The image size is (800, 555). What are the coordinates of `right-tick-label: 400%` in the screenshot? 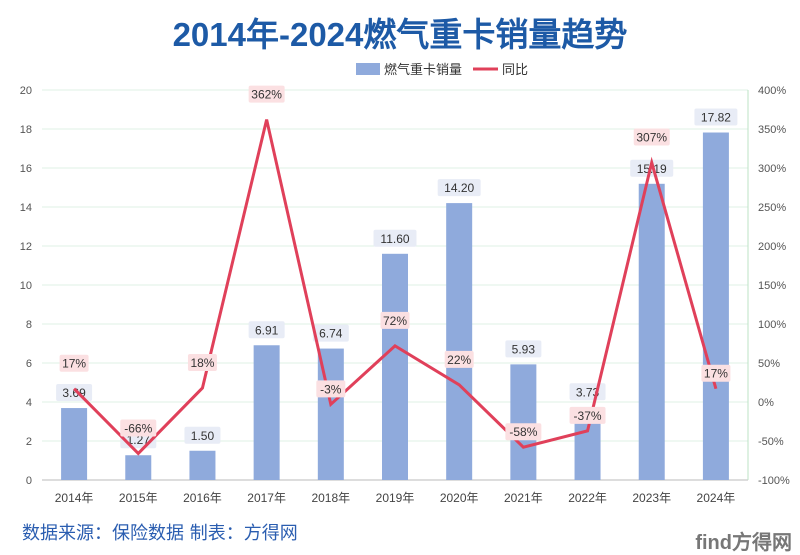 It's located at (772, 91).